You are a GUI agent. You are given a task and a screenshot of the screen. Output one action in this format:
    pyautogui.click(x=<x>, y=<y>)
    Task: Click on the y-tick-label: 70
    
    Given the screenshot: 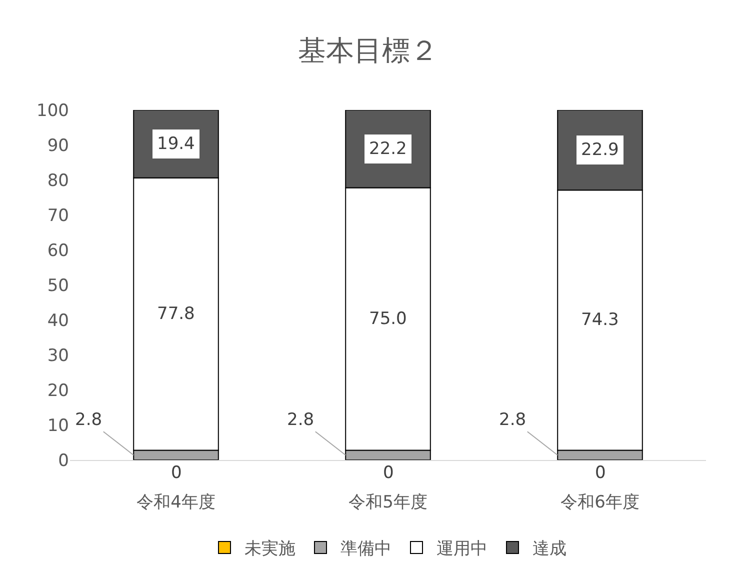 What is the action you would take?
    pyautogui.click(x=58, y=216)
    